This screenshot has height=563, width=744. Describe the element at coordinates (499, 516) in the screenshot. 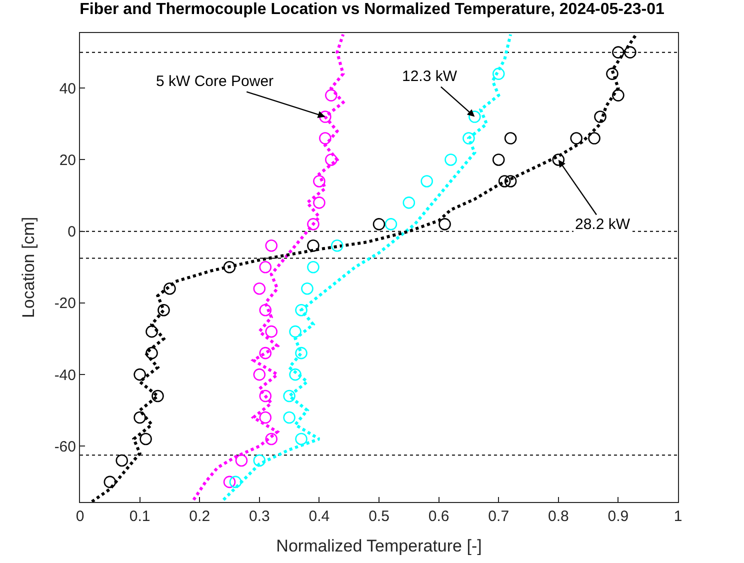

I see `x-tick-label: 0.7` at that location.